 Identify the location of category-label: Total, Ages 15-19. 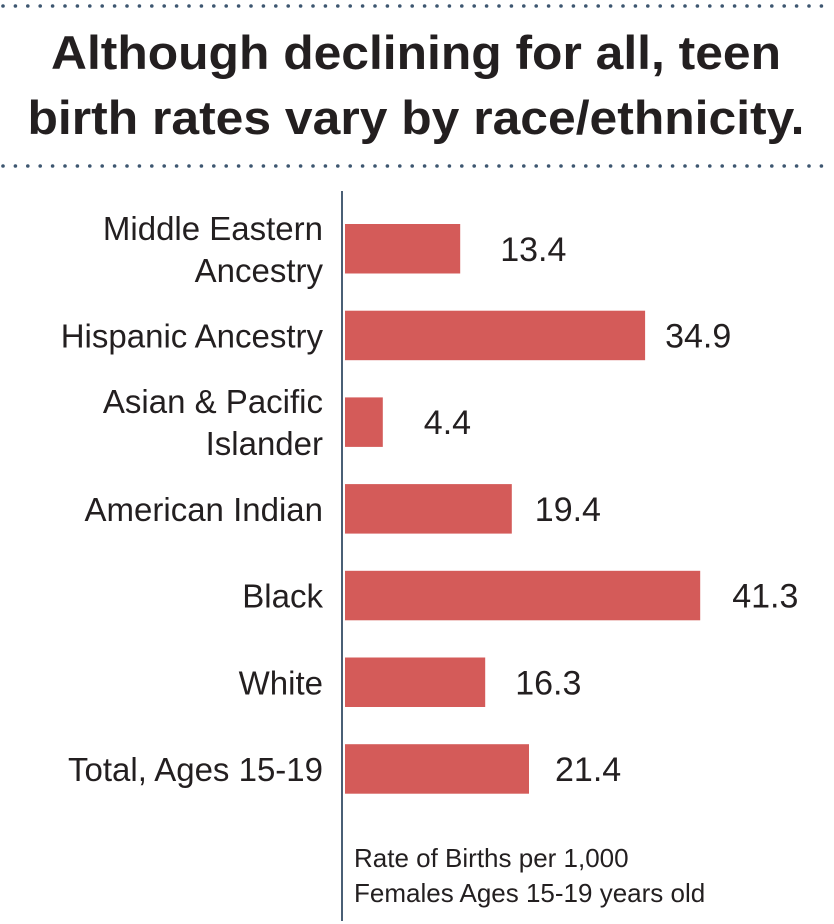
(195, 769).